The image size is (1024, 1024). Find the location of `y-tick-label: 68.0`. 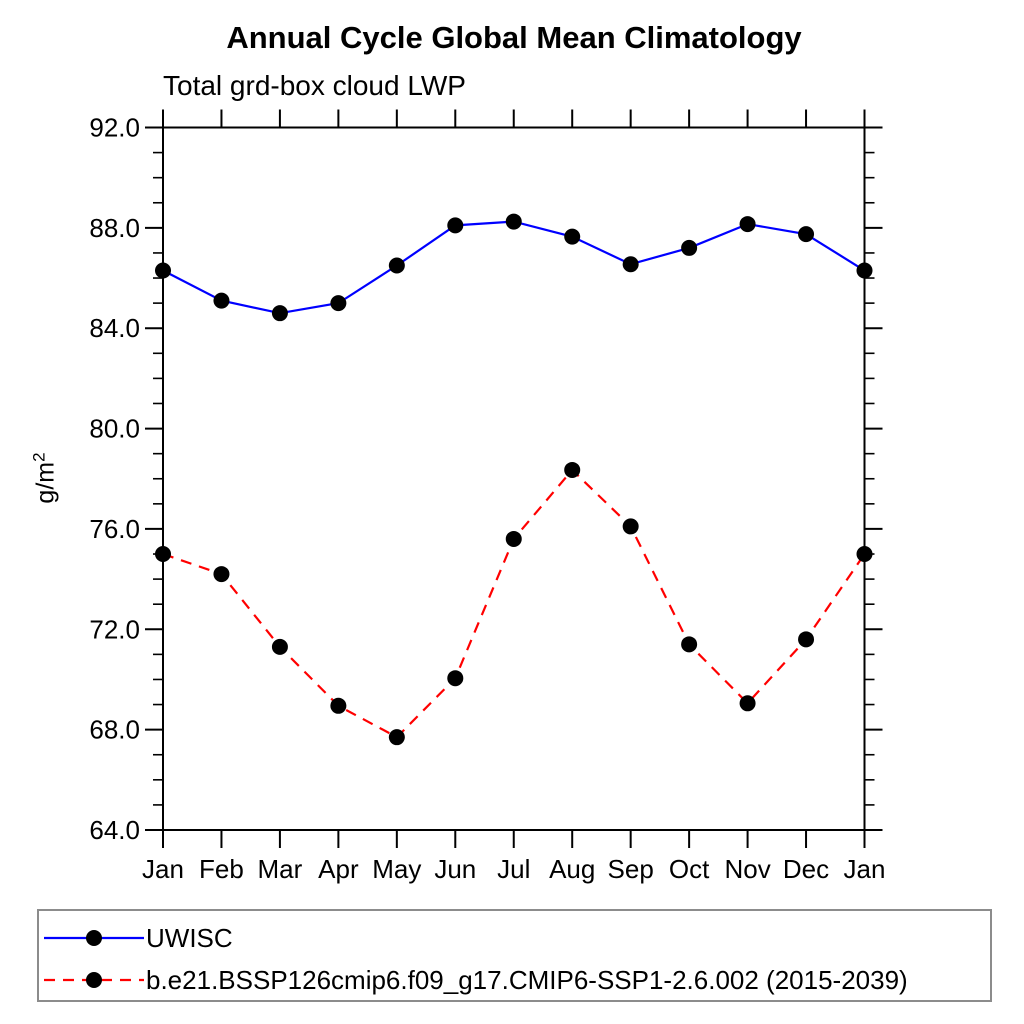

y-tick-label: 68.0 is located at coordinates (114, 730).